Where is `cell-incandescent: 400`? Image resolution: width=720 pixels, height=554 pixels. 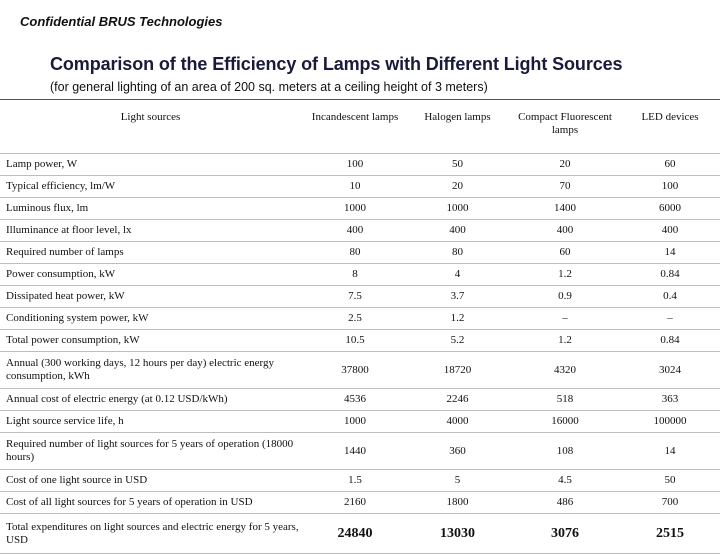 cell-incandescent: 400 is located at coordinates (355, 230).